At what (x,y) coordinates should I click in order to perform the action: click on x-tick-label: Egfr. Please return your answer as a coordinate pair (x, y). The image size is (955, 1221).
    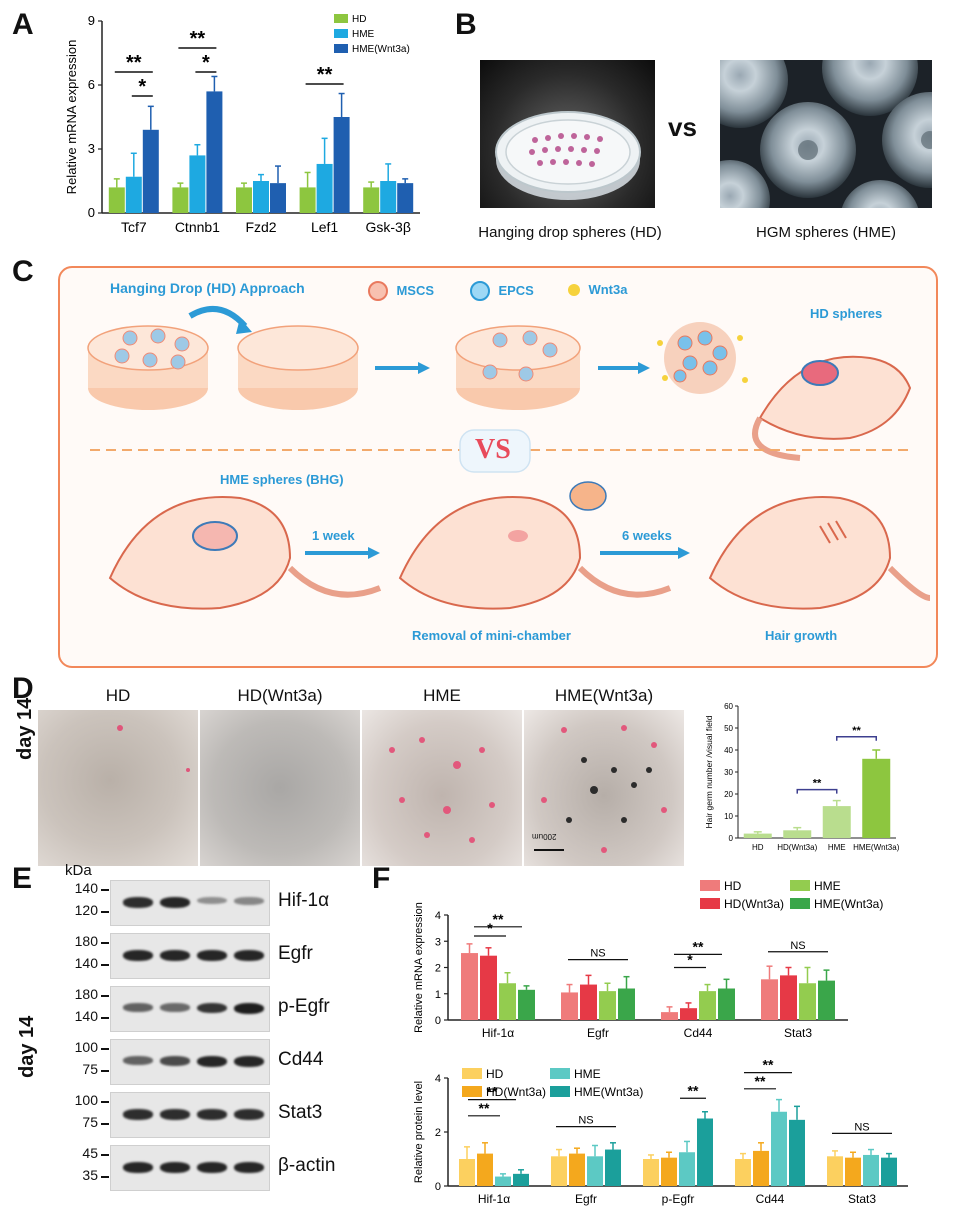
    Looking at the image, I should click on (586, 1199).